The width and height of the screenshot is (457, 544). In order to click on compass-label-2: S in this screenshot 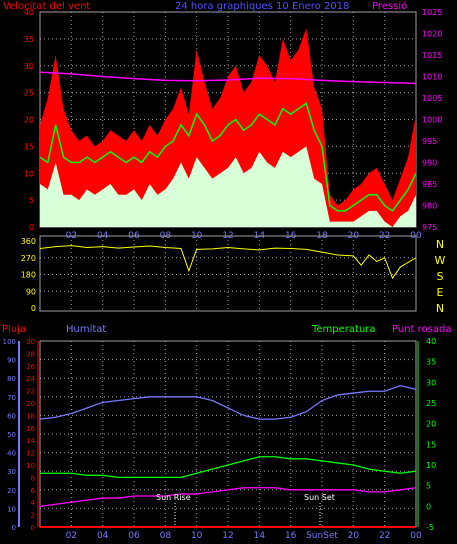, I will do `click(440, 276)`.